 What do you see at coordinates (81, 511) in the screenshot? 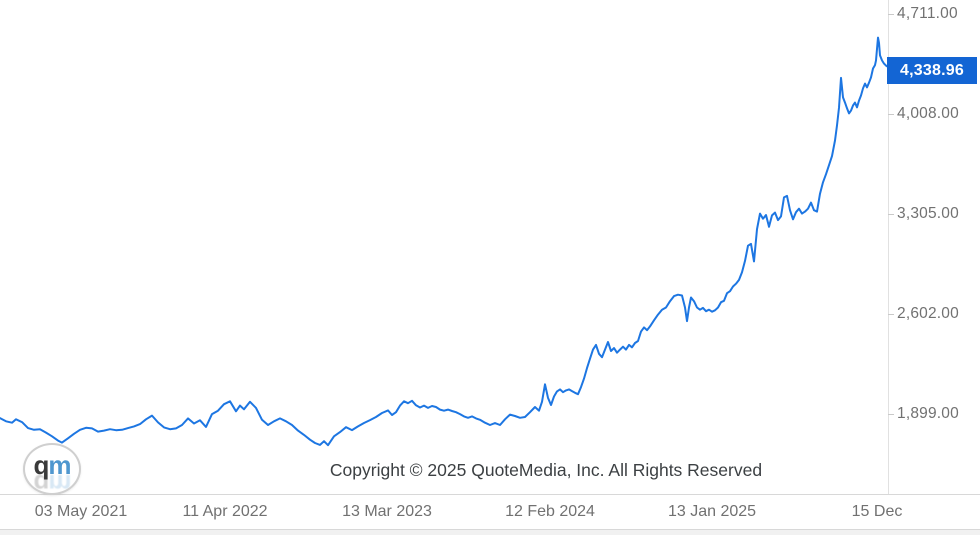
I see `x-axis-label: 03 May 2021` at bounding box center [81, 511].